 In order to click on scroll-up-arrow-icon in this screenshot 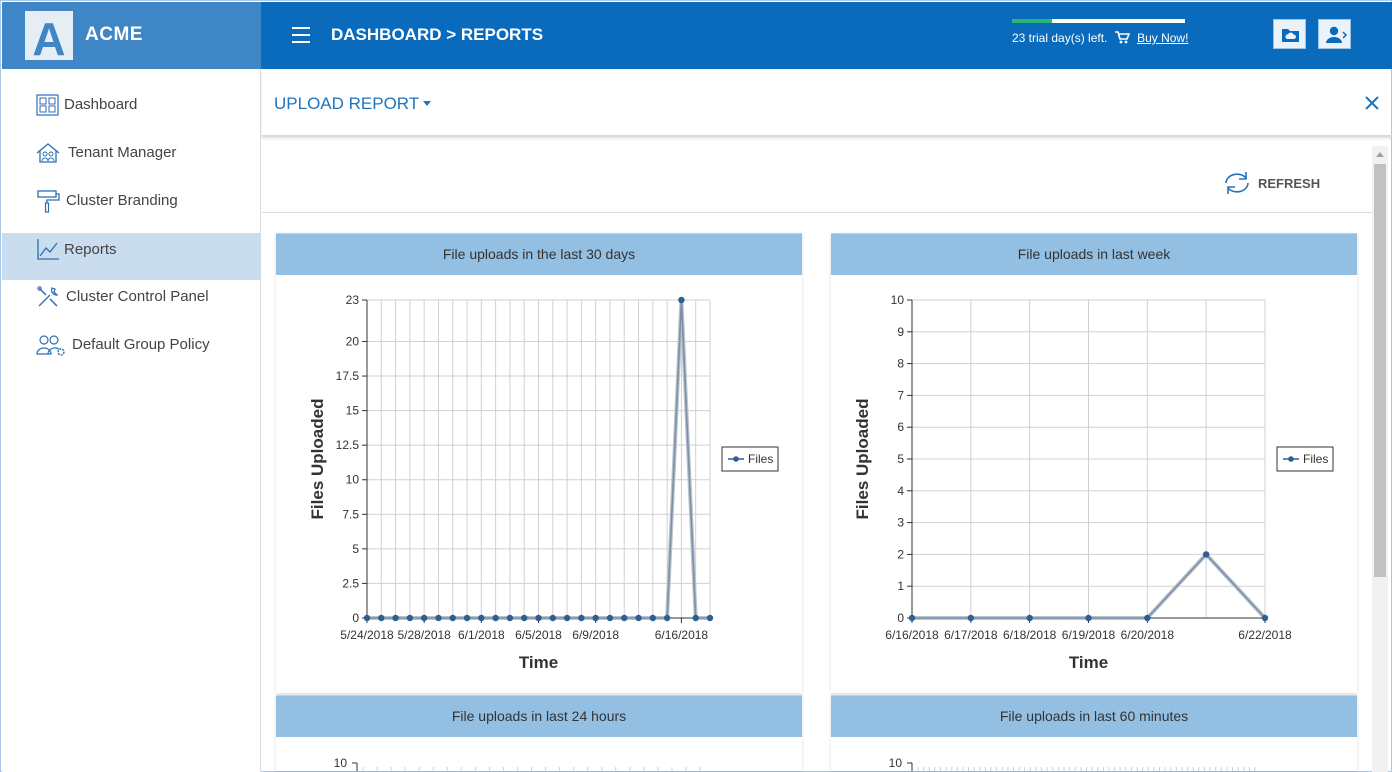, I will do `click(1380, 154)`.